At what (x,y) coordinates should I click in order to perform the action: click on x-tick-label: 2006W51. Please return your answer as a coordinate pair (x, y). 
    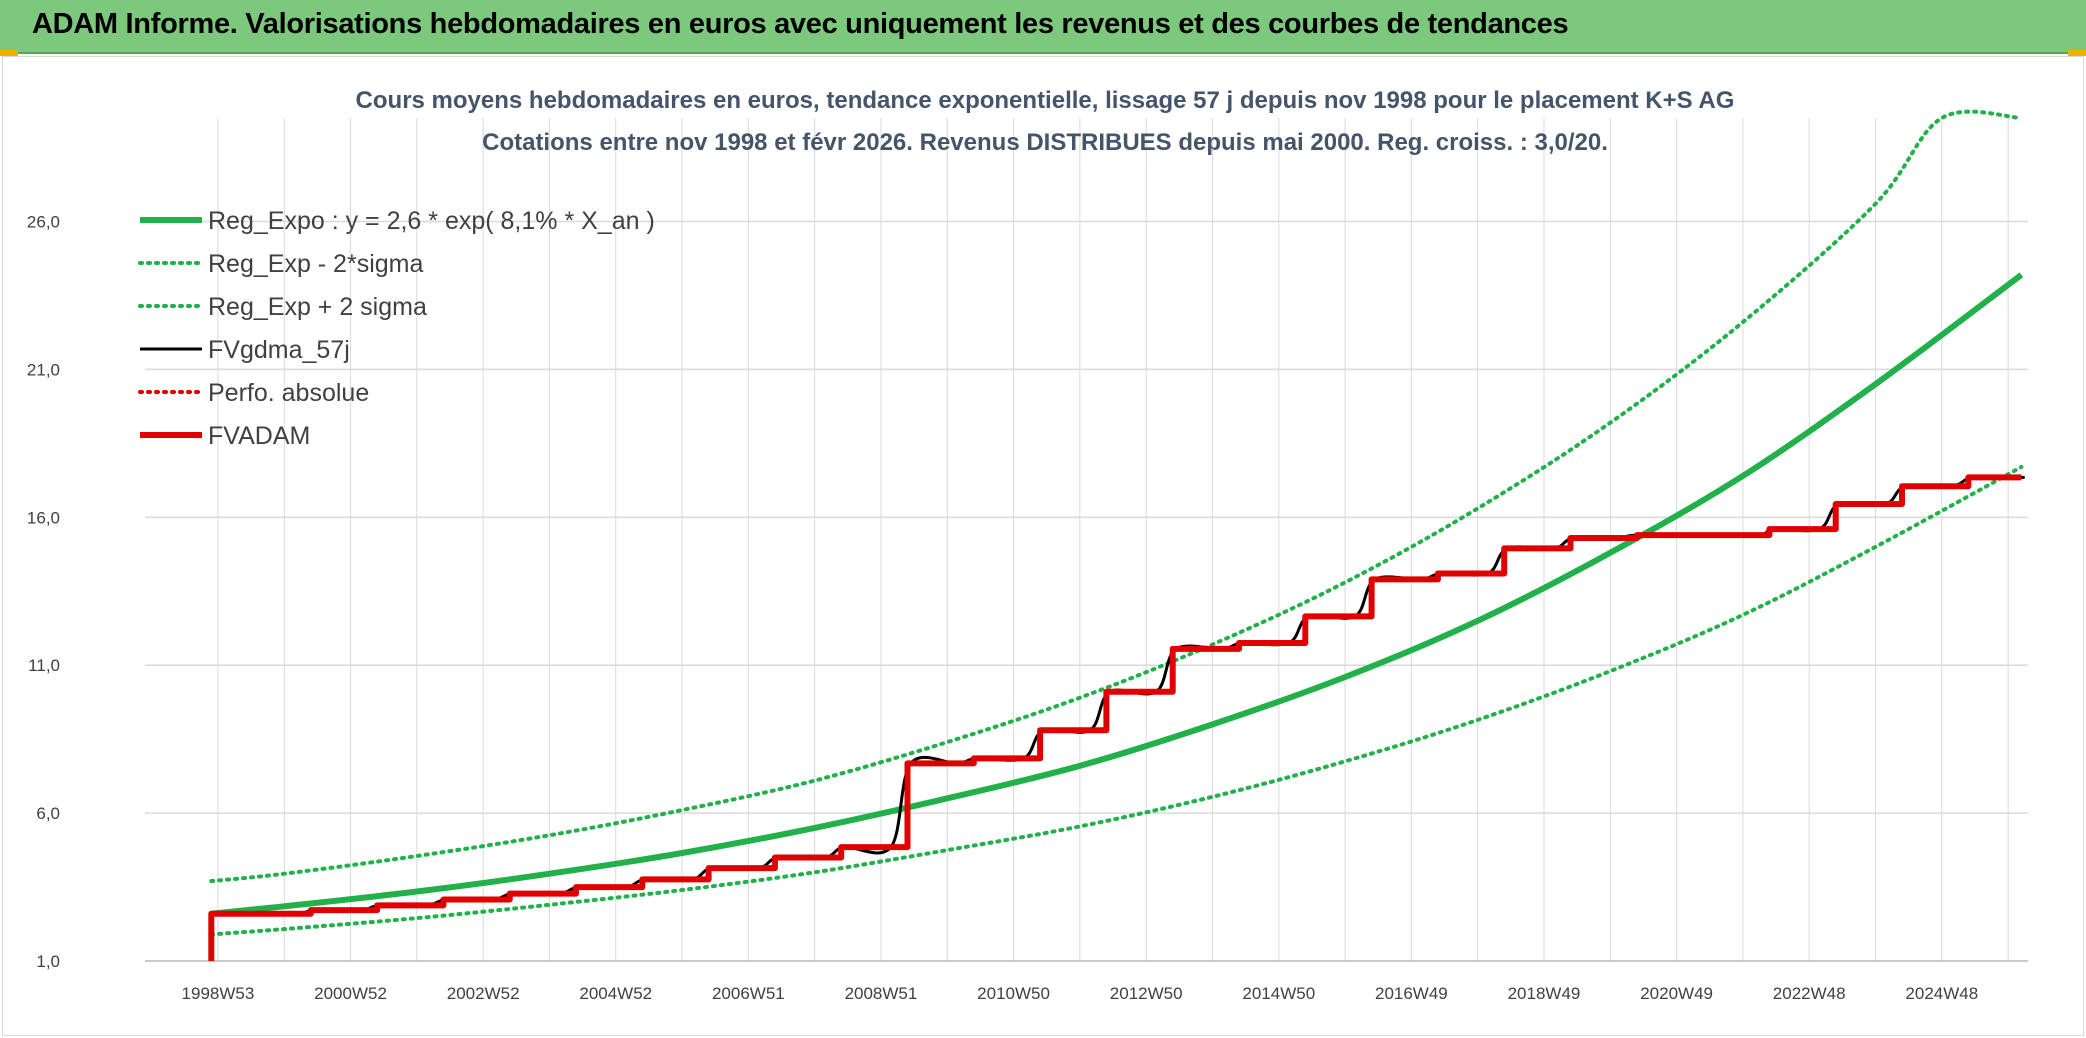
    Looking at the image, I should click on (748, 993).